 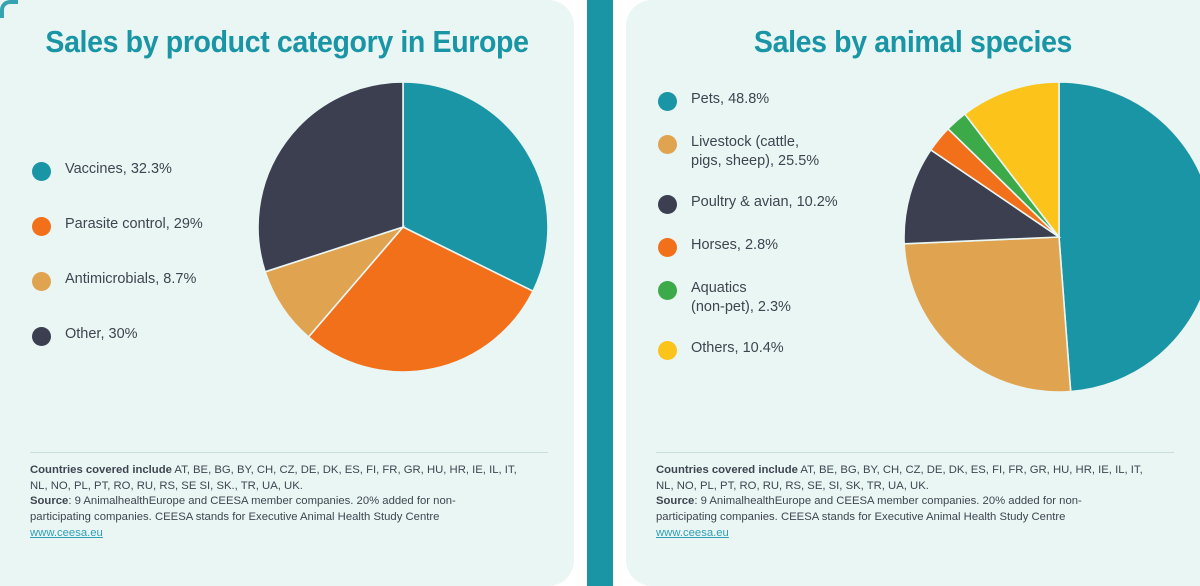 What do you see at coordinates (913, 41) in the screenshot?
I see `page-title-right: Sales by animal species` at bounding box center [913, 41].